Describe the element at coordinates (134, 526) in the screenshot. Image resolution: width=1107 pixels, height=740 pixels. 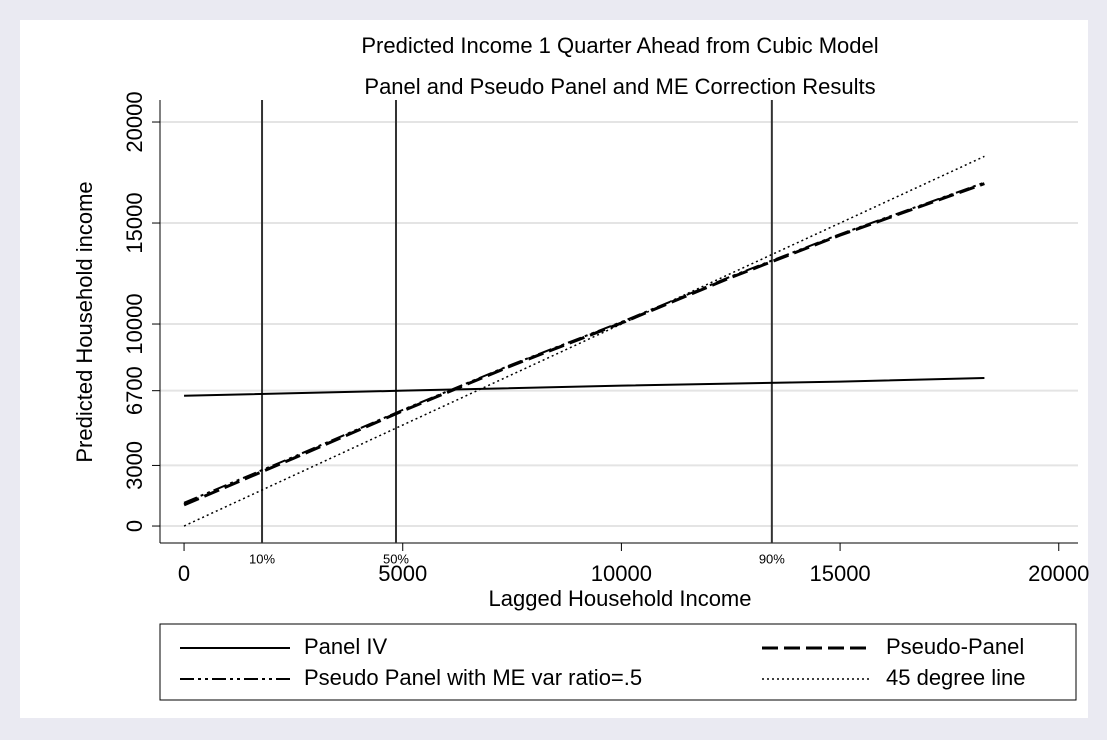
I see `y-tick-label: 0` at that location.